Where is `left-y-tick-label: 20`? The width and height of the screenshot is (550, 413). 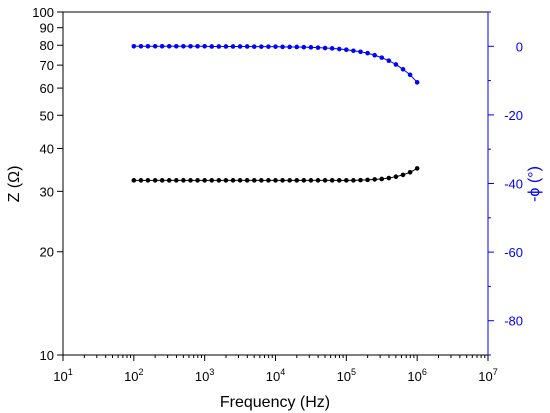
left-y-tick-label: 20 is located at coordinates (47, 252).